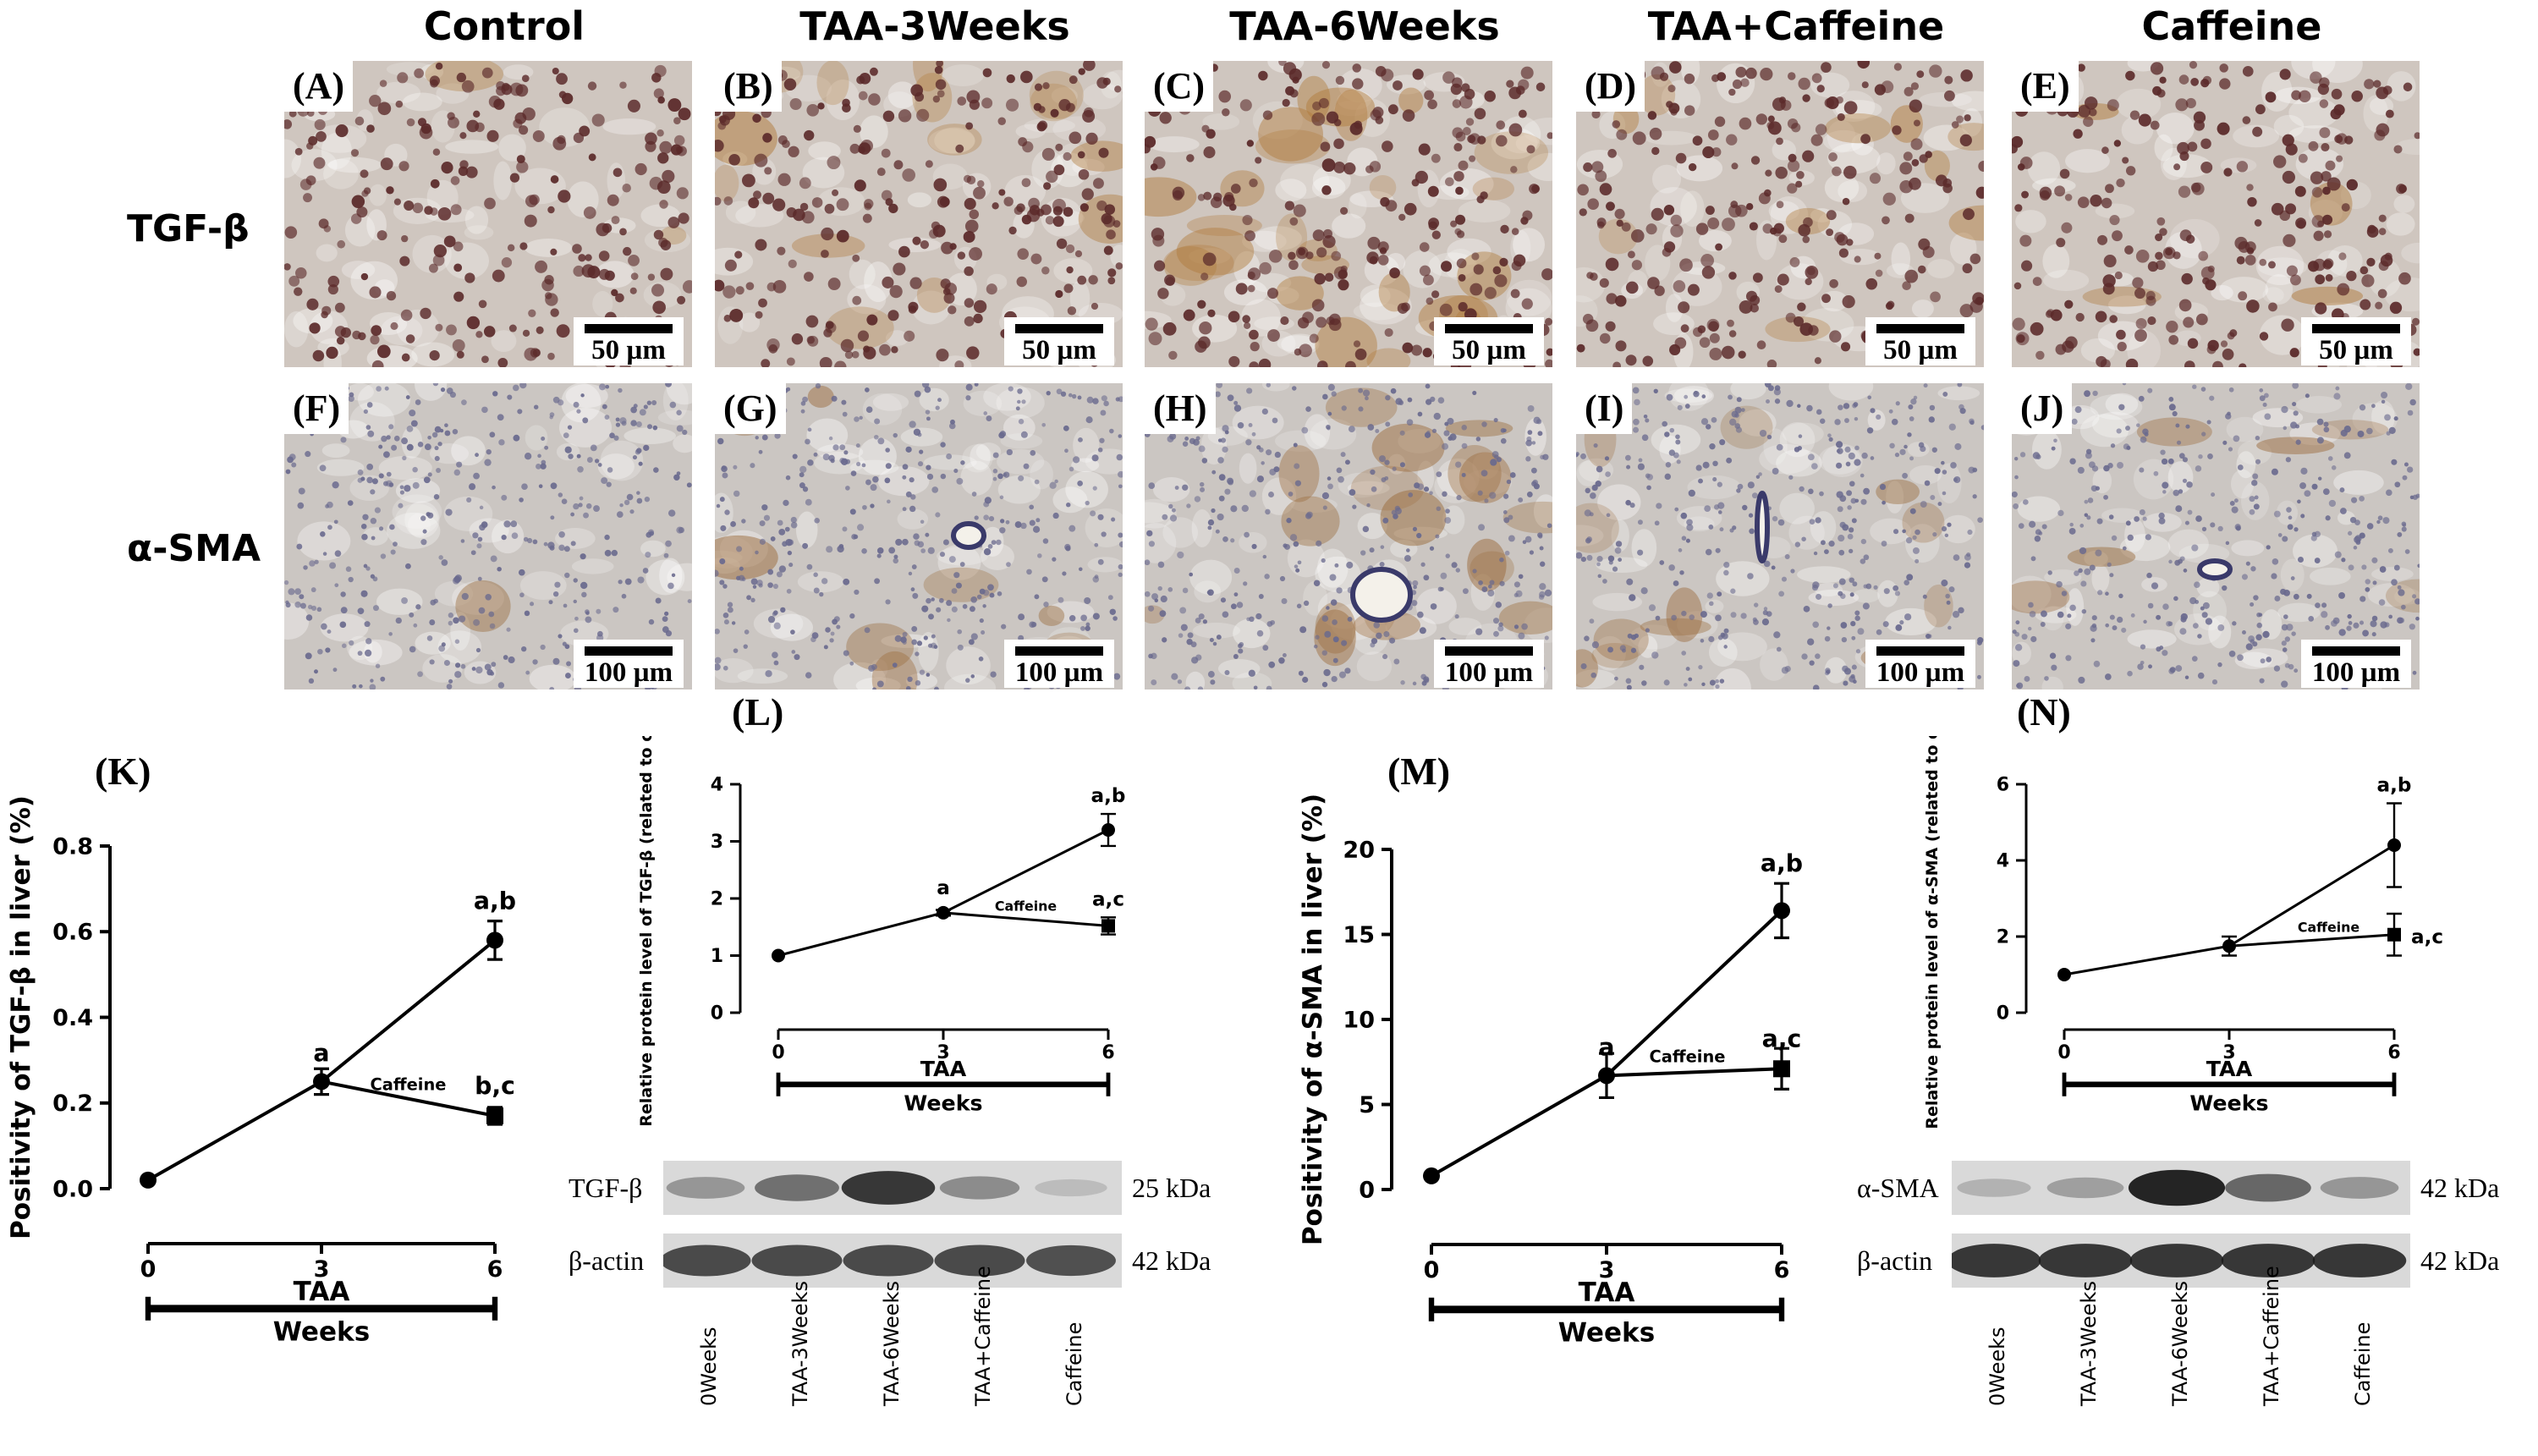  Describe the element at coordinates (488, 214) in the screenshot. I see `micrograph-a: (A) 50 µm` at that location.